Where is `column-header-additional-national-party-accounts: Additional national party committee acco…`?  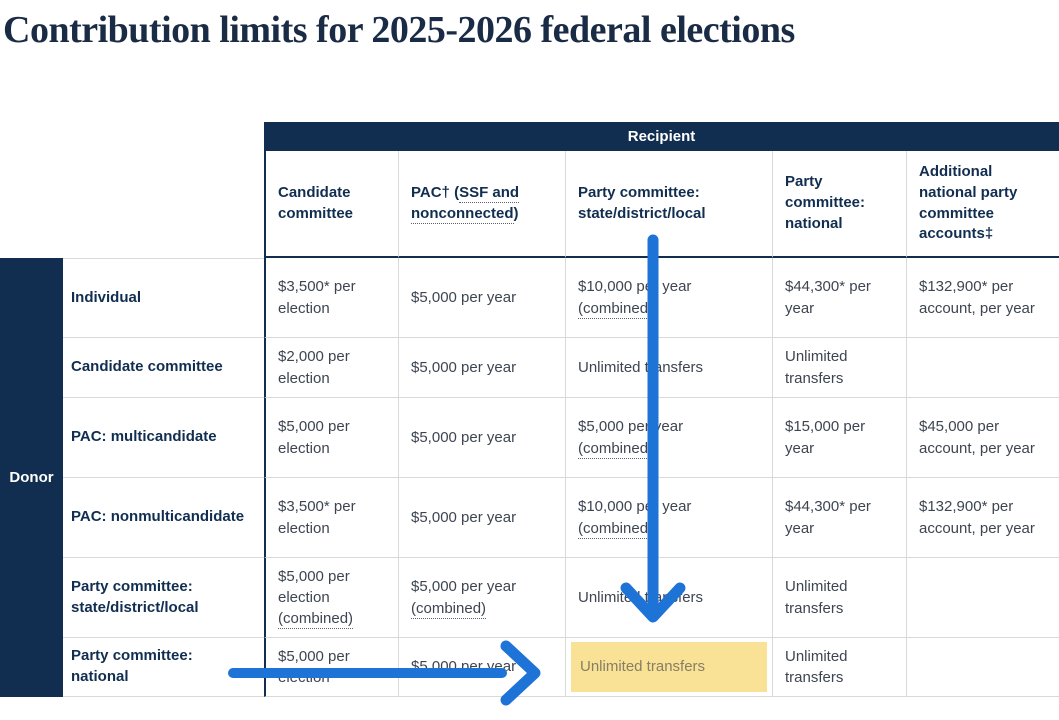
column-header-additional-national-party-accounts: Additional national party committee acco… is located at coordinates (983, 204).